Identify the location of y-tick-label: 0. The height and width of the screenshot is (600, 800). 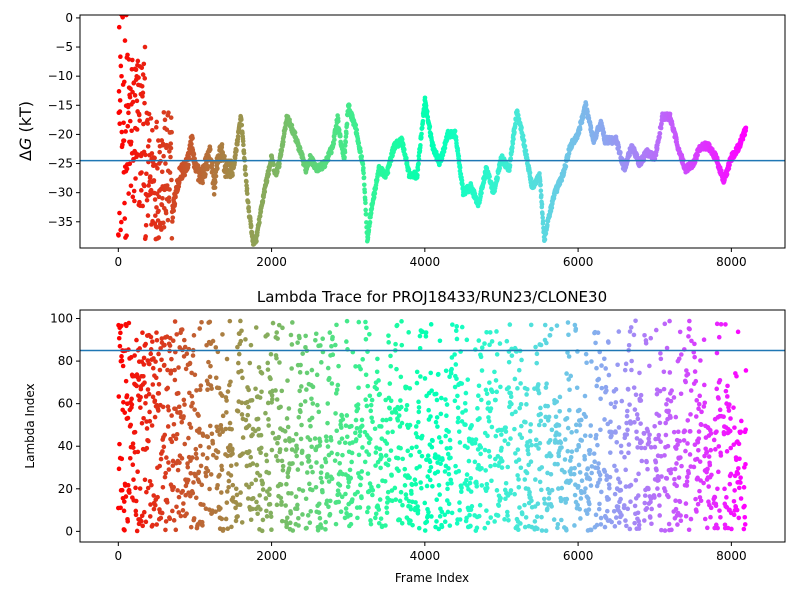
(69, 18).